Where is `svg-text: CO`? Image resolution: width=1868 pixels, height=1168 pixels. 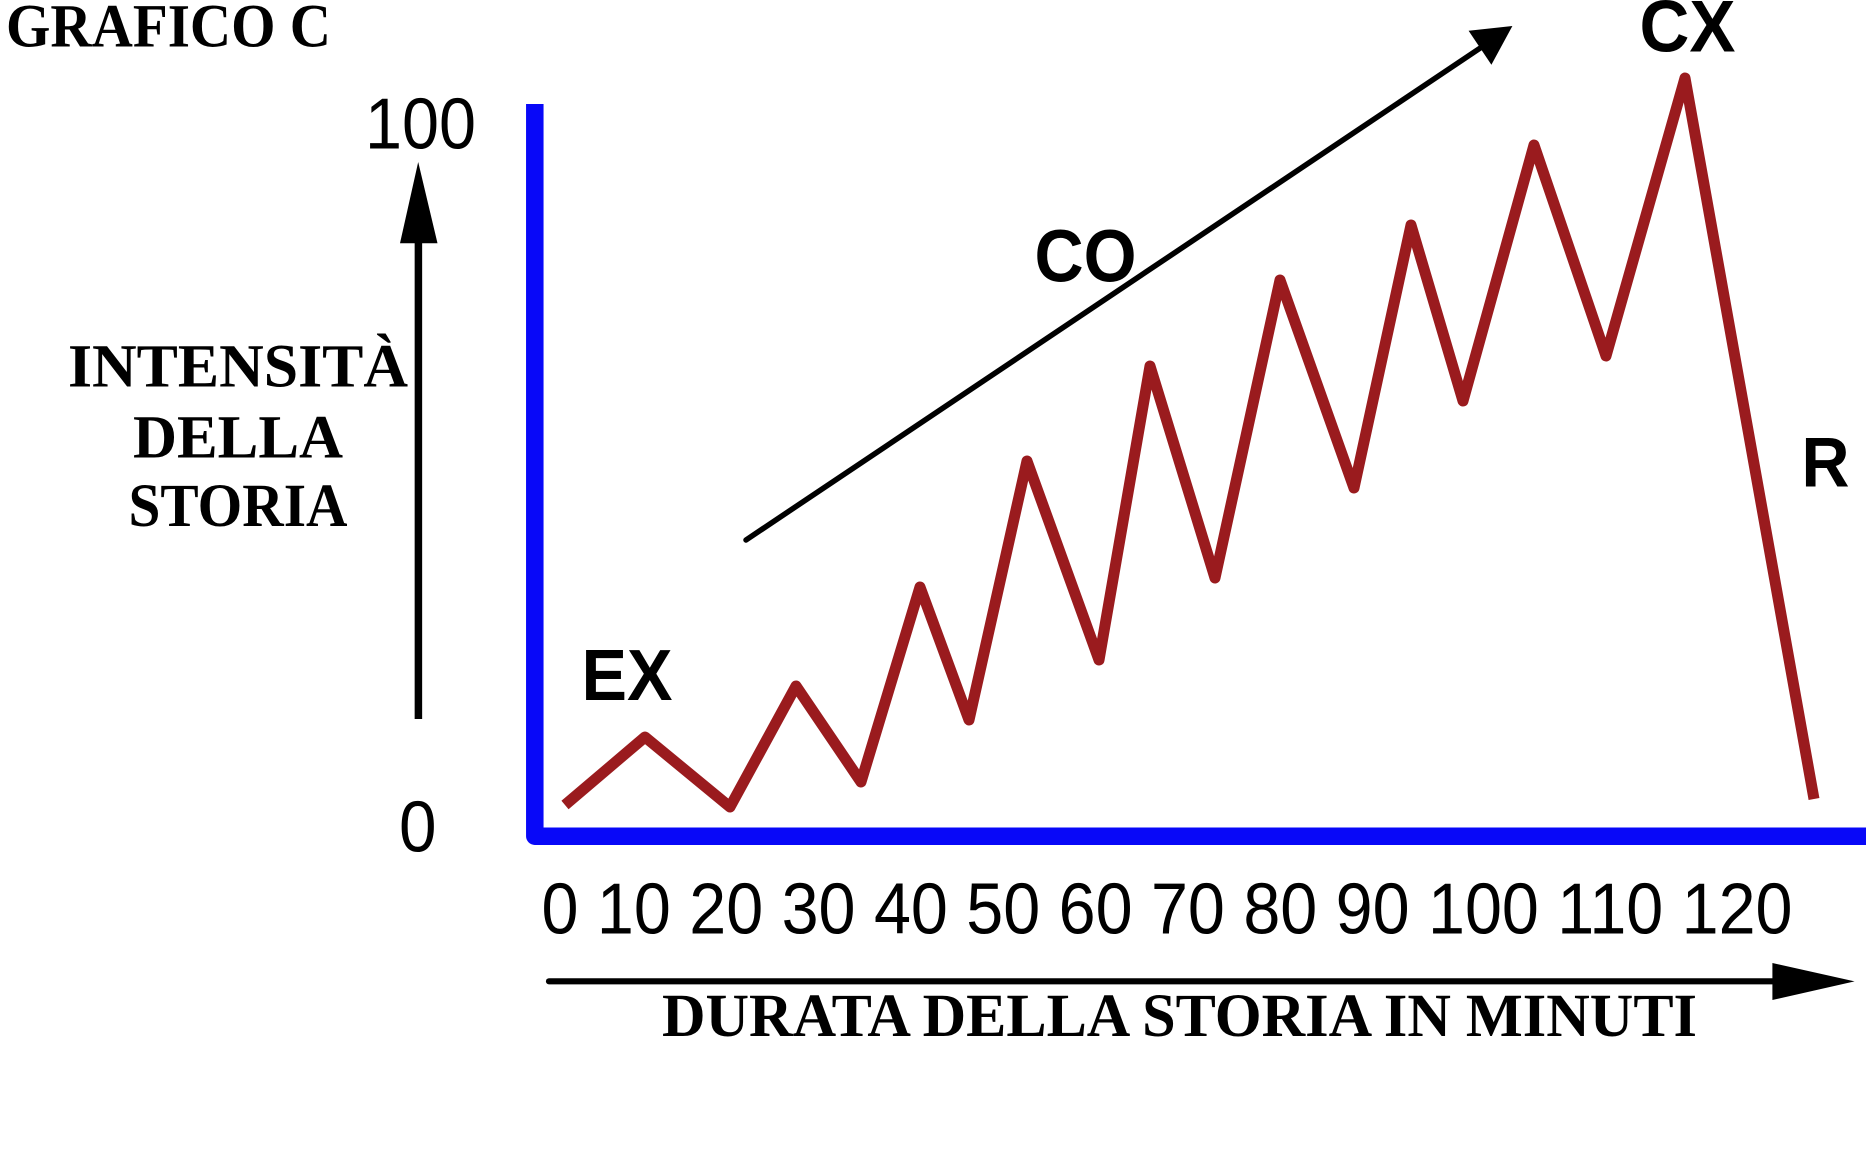 svg-text: CO is located at coordinates (1086, 256).